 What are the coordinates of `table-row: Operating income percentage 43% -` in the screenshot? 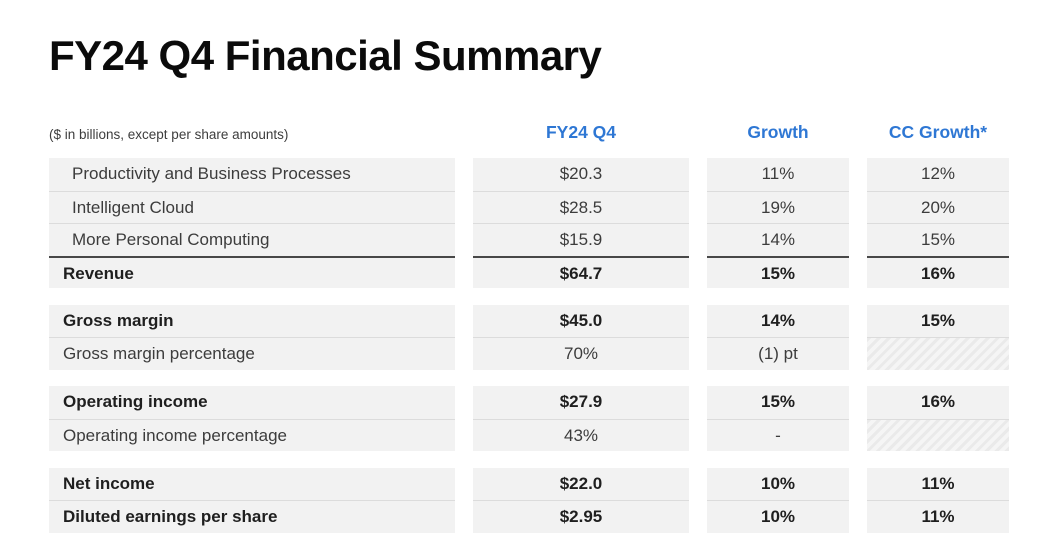 It's located at (529, 434).